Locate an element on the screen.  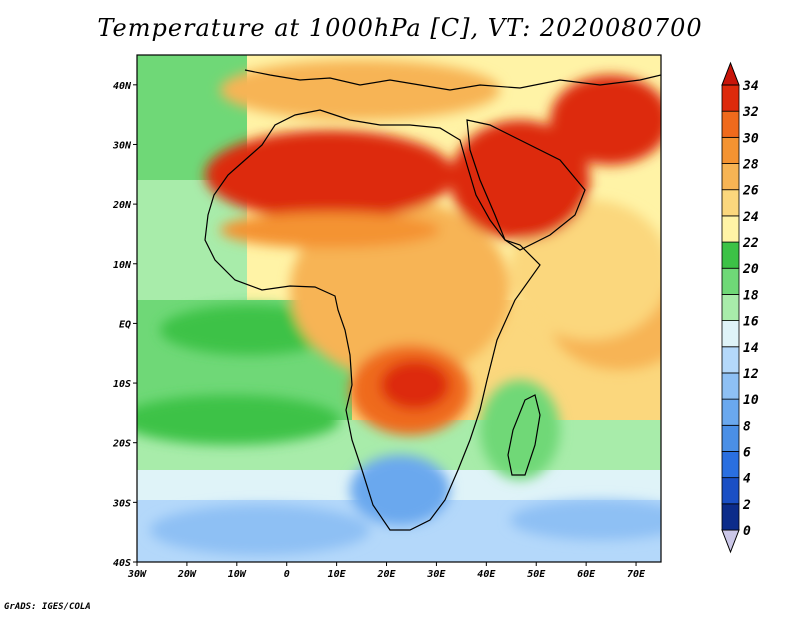
field-sahara is located at coordinates (330, 175).